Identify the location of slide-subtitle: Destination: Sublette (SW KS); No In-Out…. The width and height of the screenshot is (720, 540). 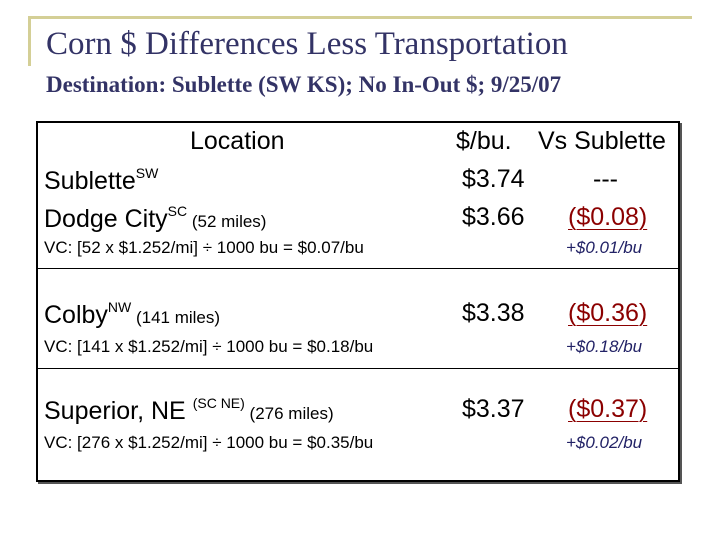
(304, 84).